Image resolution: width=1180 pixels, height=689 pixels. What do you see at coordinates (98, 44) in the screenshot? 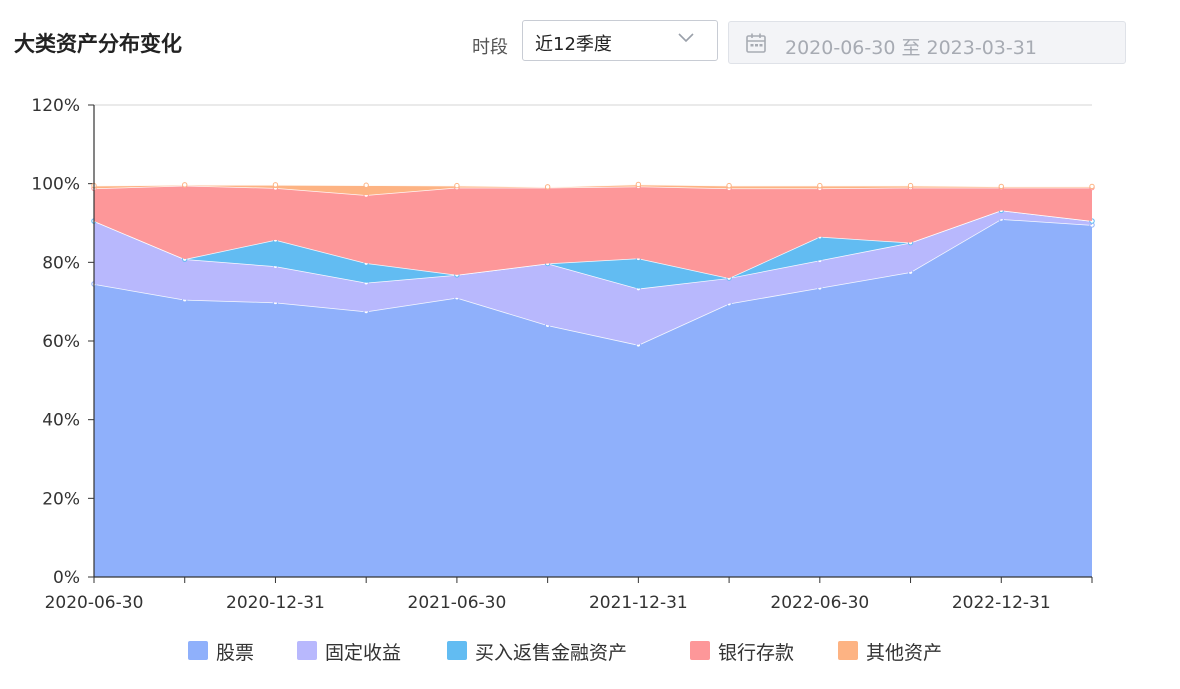
I see `chart-title: 大类资产分布变化` at bounding box center [98, 44].